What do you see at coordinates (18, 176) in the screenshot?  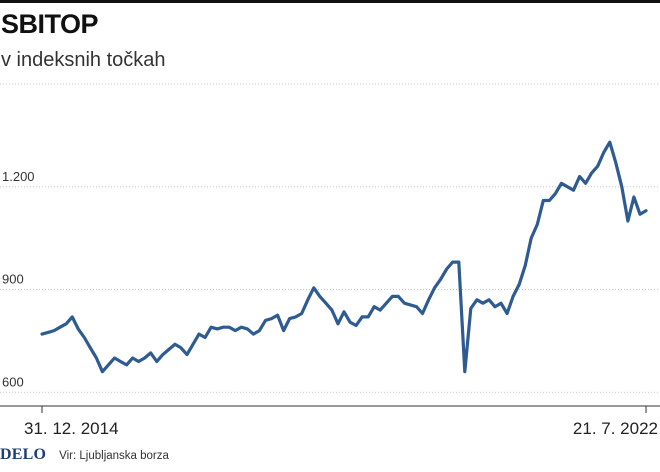 I see `y-tick-label: 1.200` at bounding box center [18, 176].